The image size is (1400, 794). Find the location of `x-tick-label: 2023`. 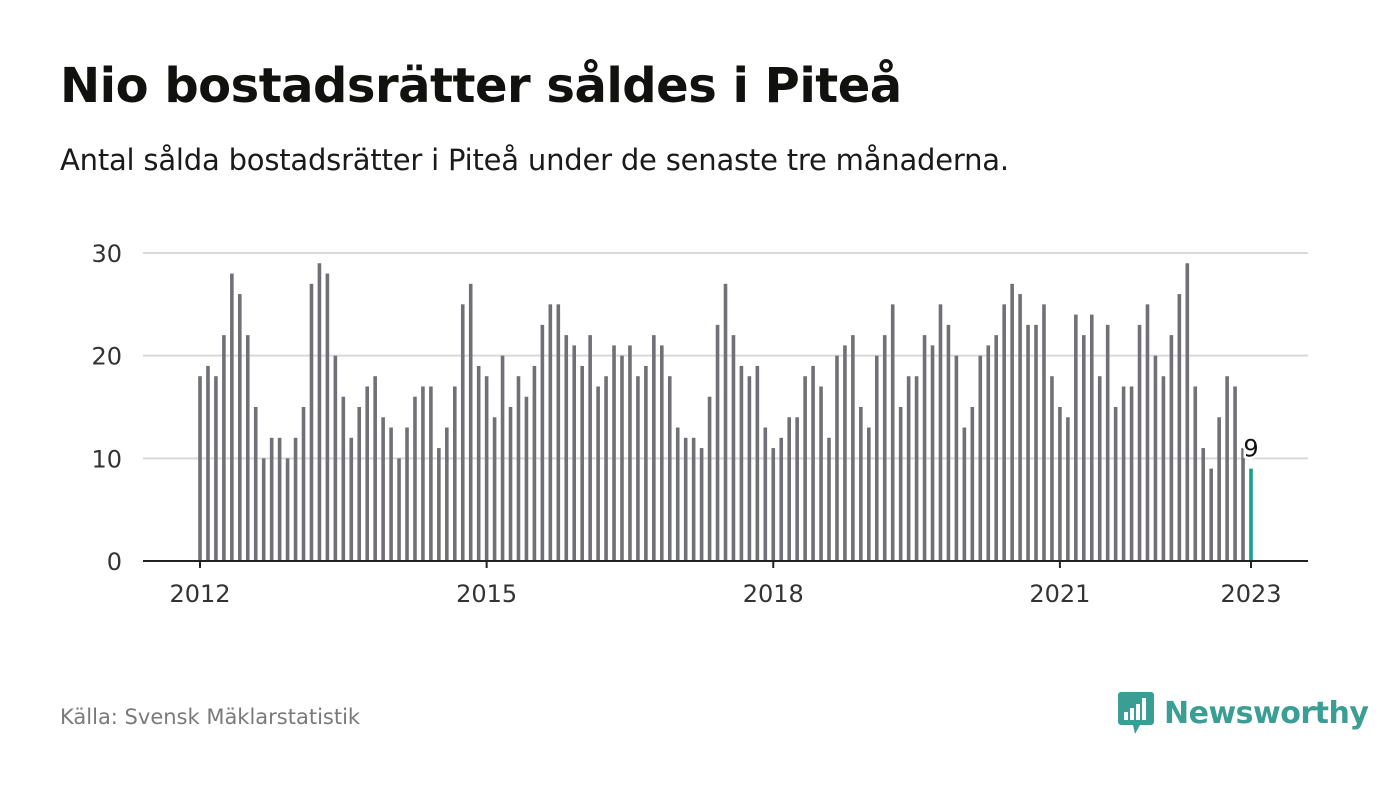

x-tick-label: 2023 is located at coordinates (1250, 594).